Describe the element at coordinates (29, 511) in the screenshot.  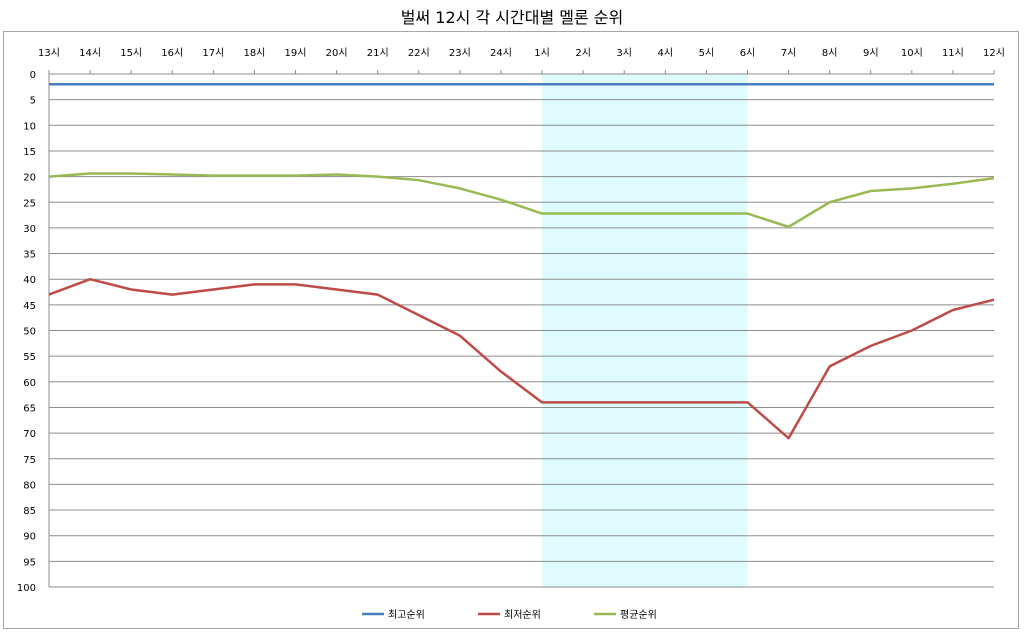
I see `y-tick-label: 85` at that location.